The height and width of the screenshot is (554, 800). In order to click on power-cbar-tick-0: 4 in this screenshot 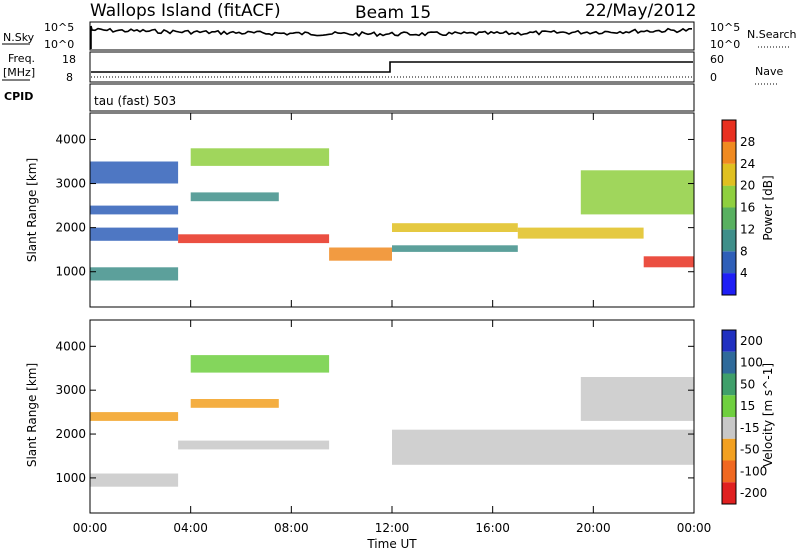, I will do `click(744, 273)`.